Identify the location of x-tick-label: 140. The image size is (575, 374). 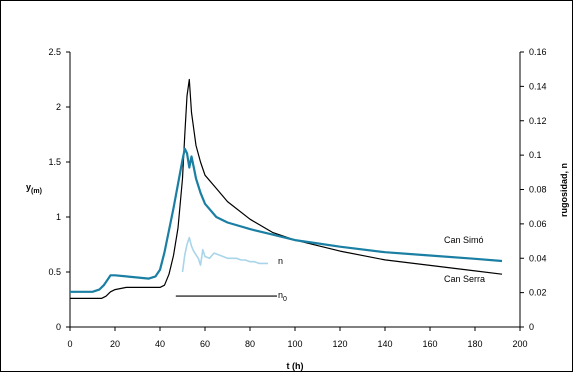
(384, 344).